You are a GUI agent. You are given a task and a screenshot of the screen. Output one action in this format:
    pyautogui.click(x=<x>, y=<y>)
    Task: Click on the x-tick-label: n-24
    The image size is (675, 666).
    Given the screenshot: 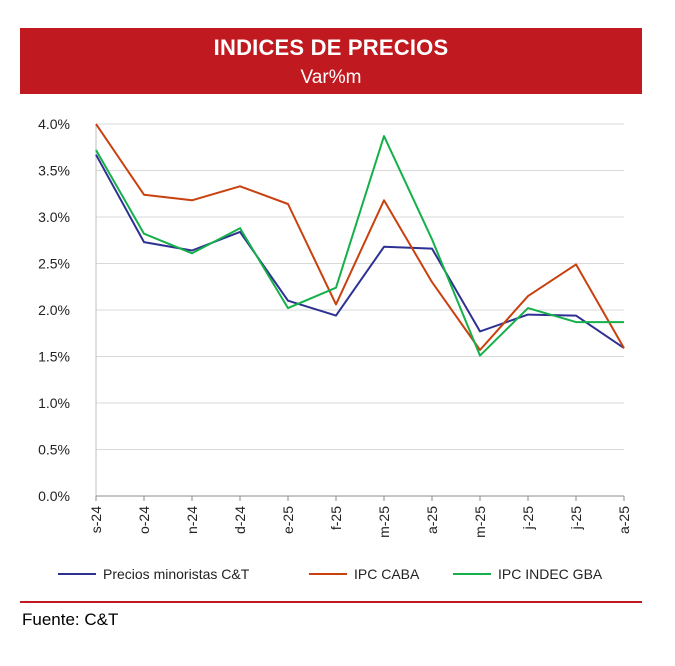 What is the action you would take?
    pyautogui.click(x=192, y=520)
    